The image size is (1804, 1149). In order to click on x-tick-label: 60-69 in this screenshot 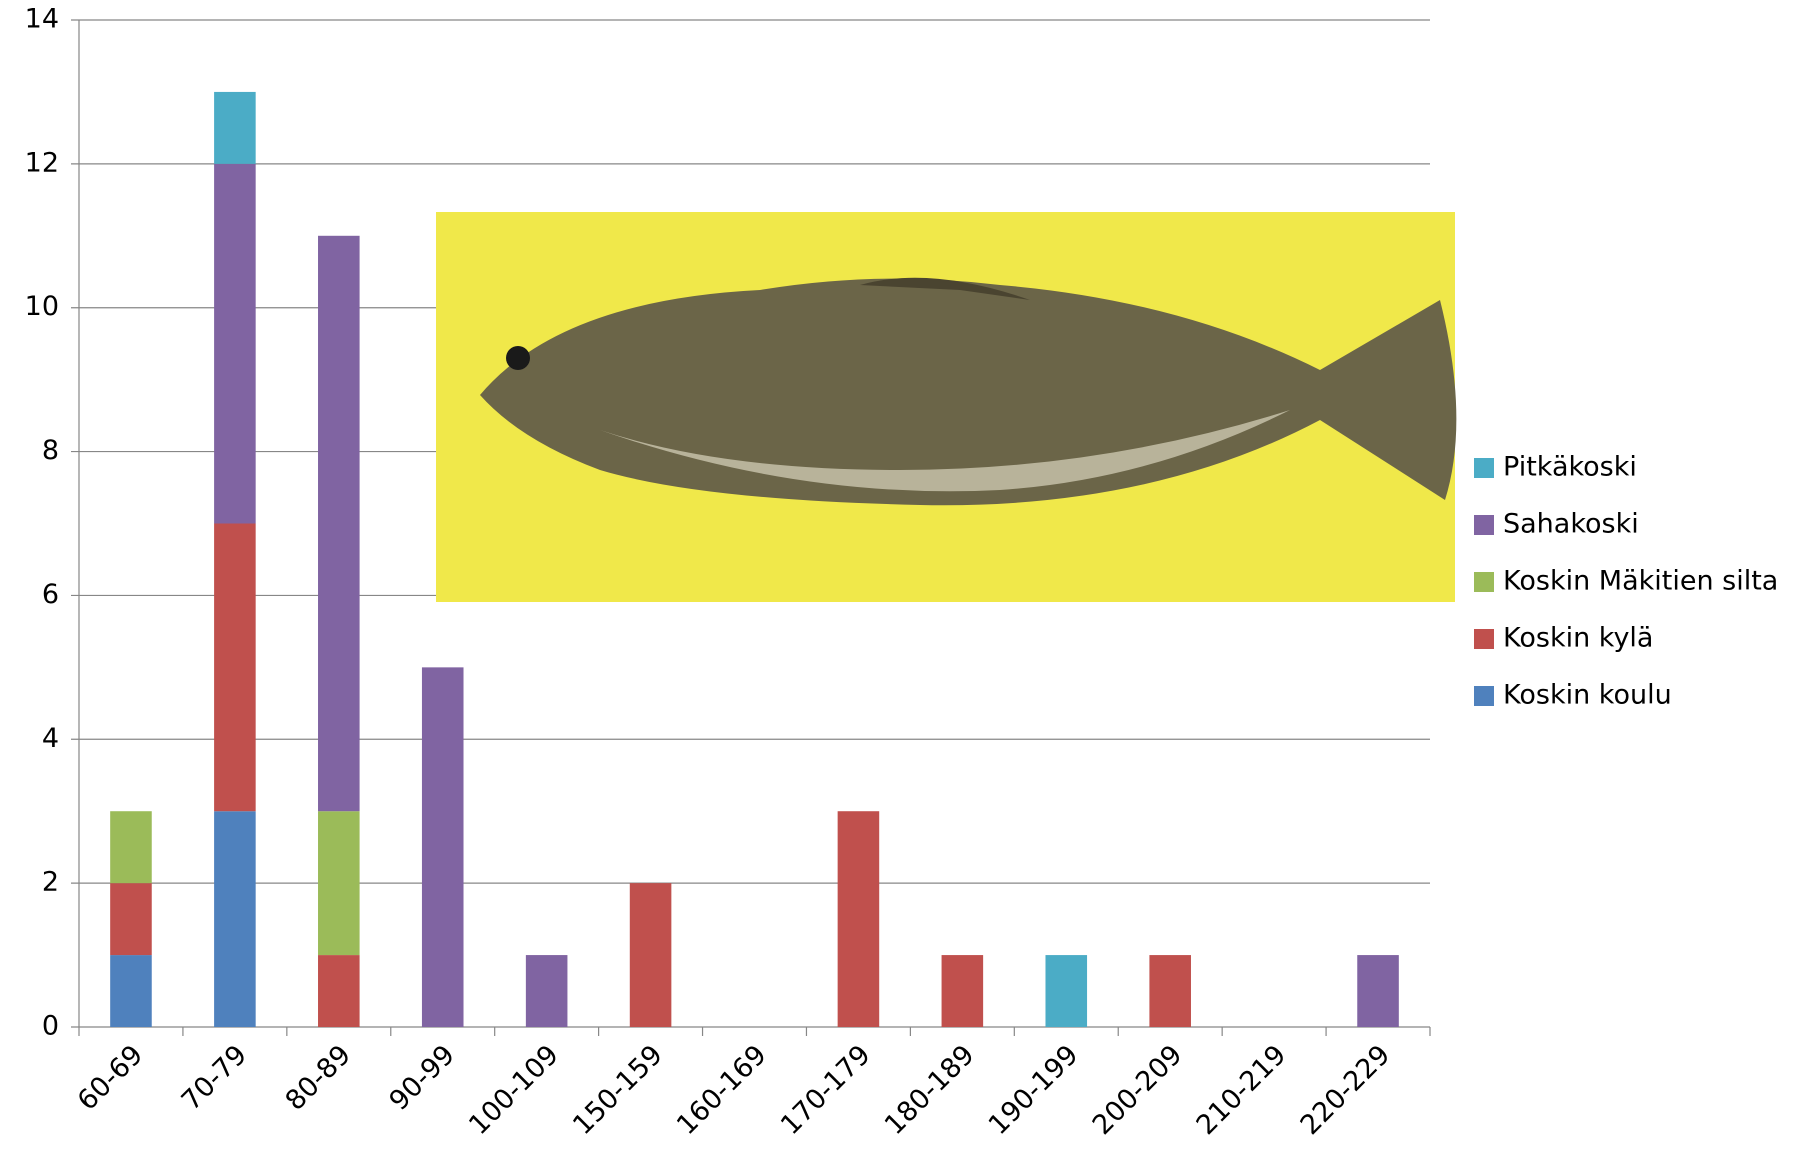, I will do `click(110, 1077)`.